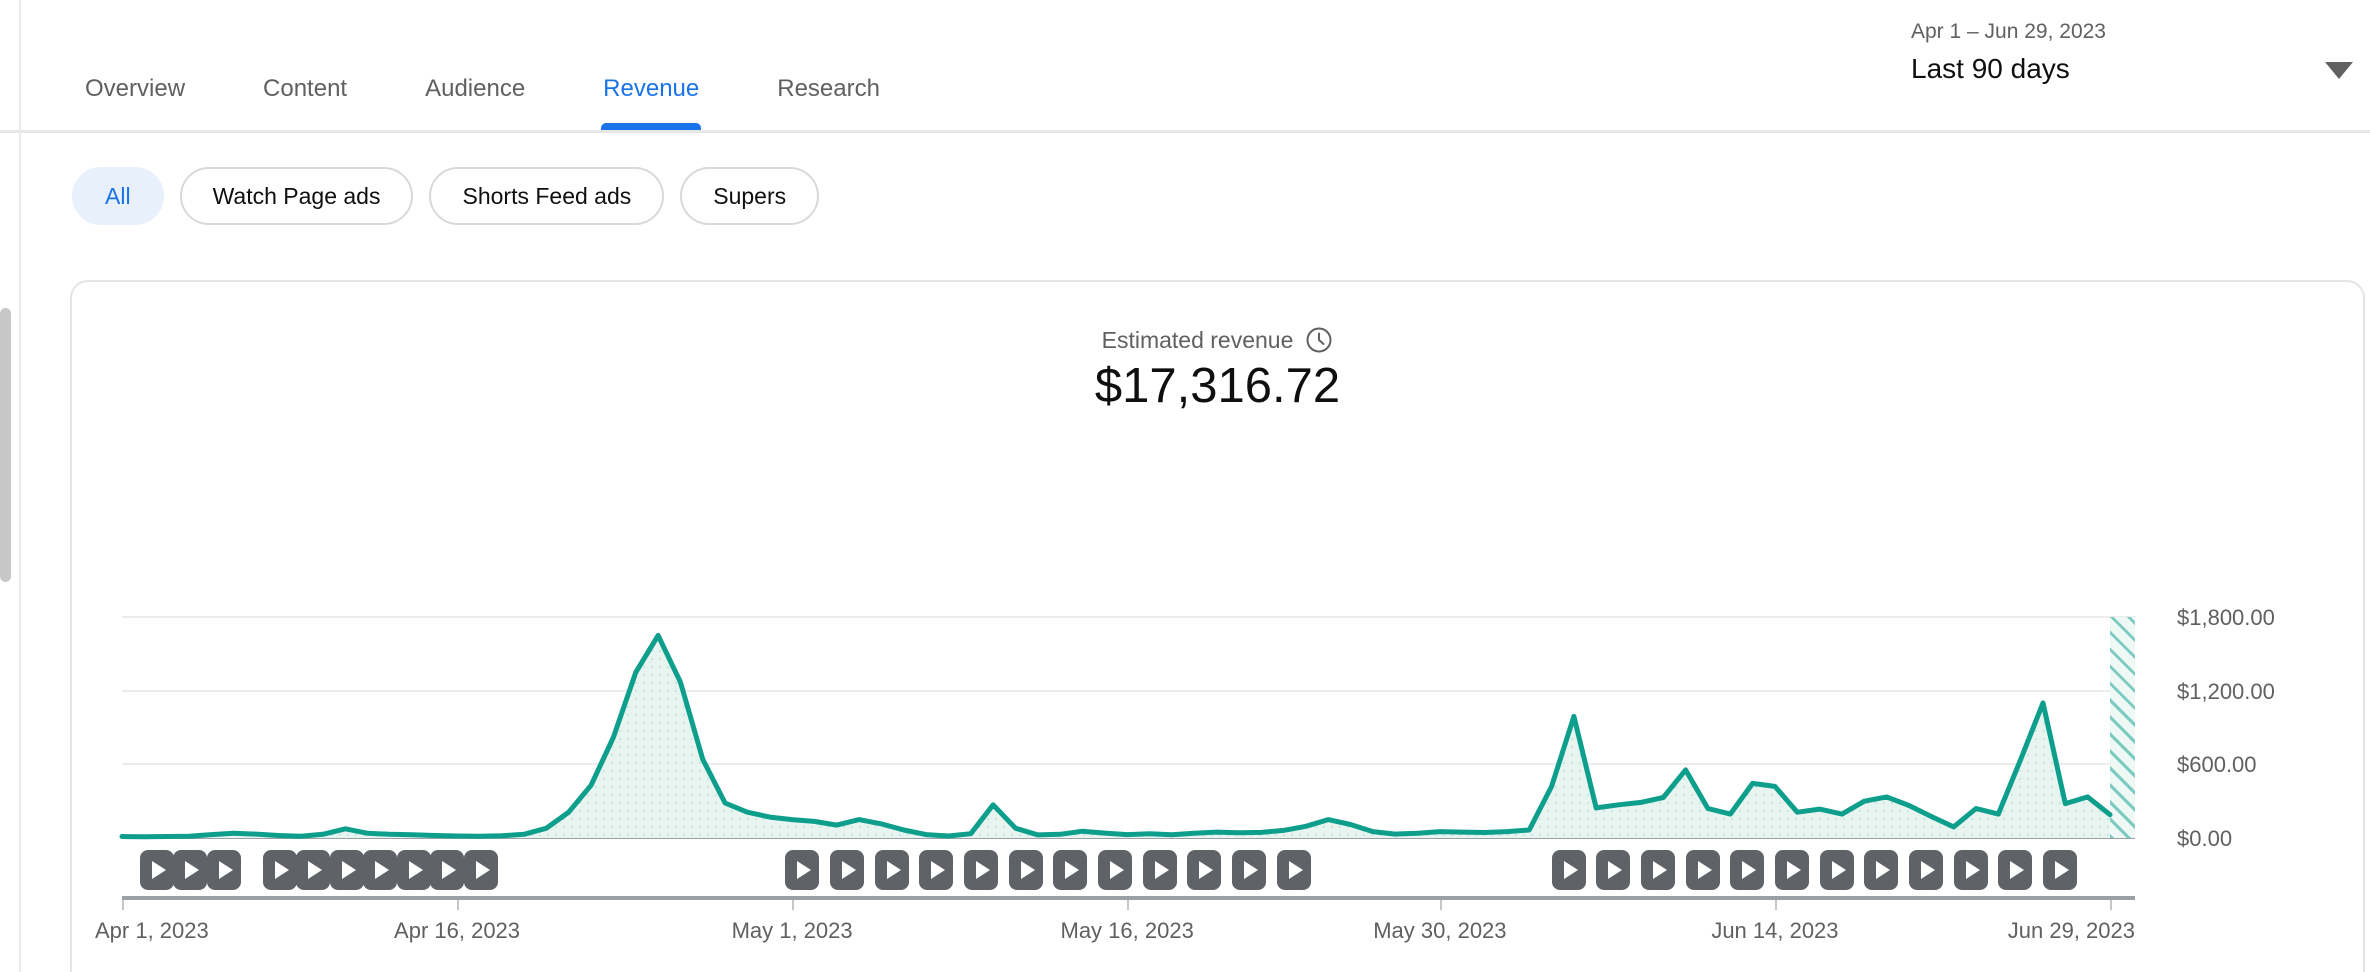  Describe the element at coordinates (547, 196) in the screenshot. I see `filter-chip-shorts-feed-ads: Shorts Feed ads` at that location.